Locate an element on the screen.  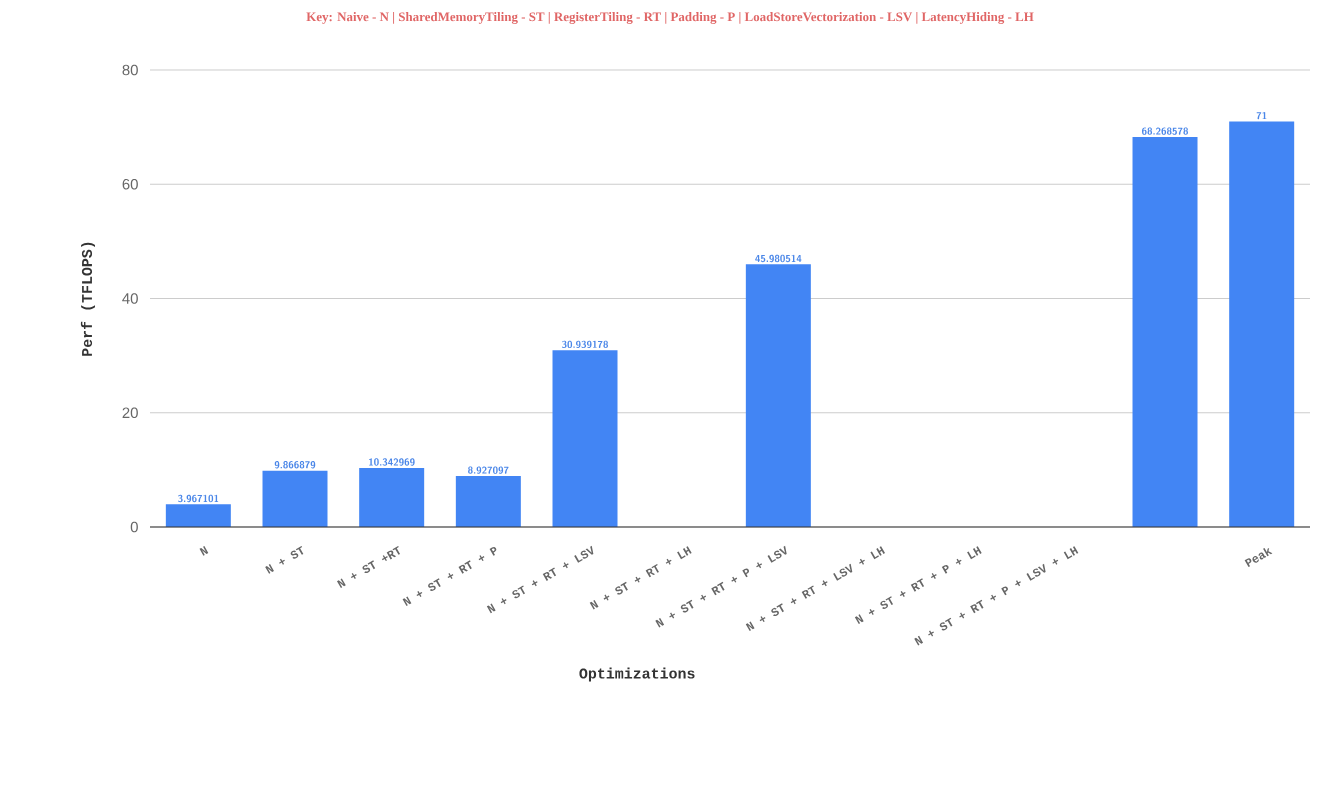
y-tick-label: 60 is located at coordinates (130, 184).